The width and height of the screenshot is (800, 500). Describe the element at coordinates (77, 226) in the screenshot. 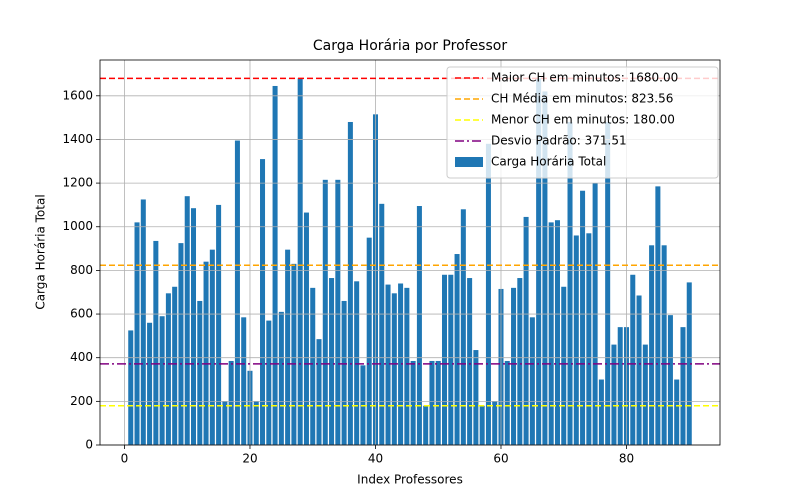

I see `y-tick-label: 1000` at that location.